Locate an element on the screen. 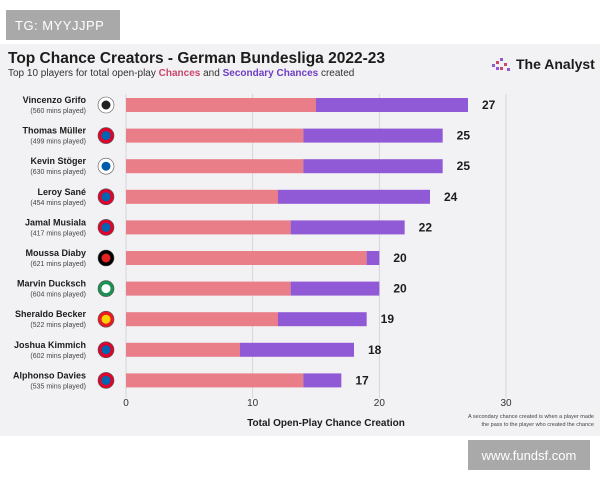  bar-total-label: 18 is located at coordinates (375, 350).